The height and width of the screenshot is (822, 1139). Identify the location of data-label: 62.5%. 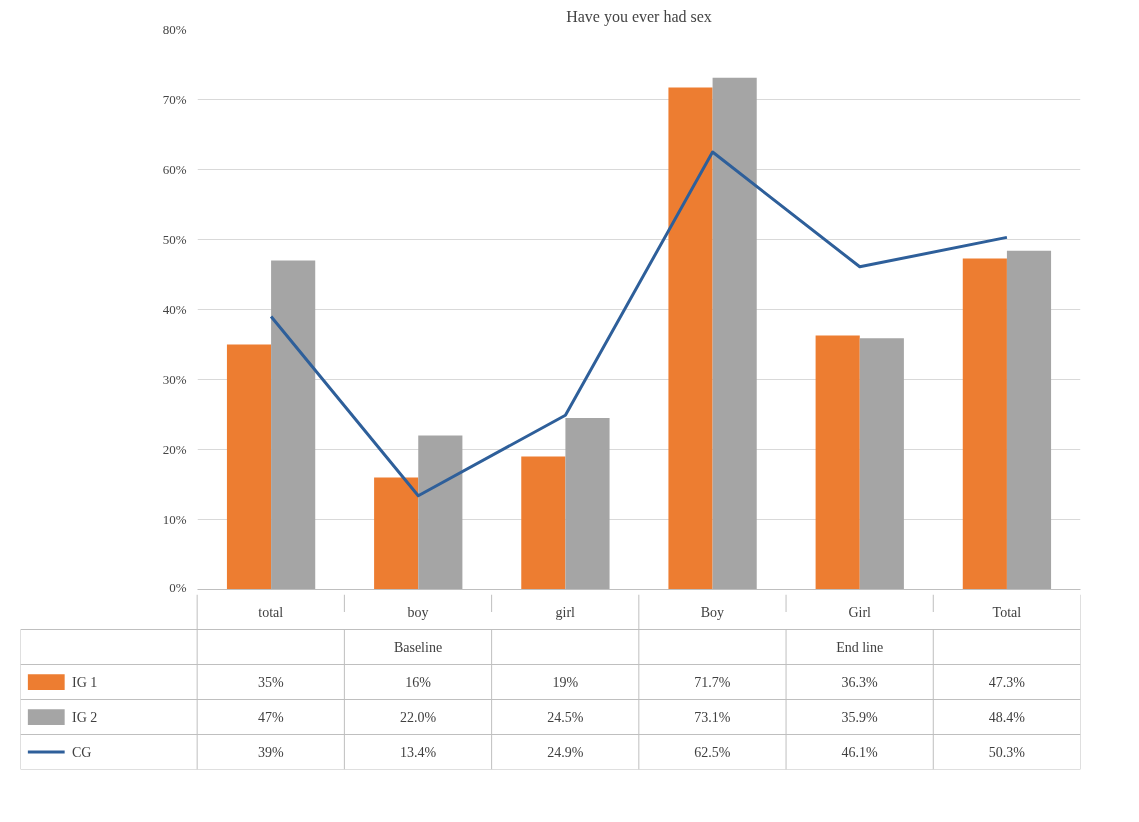
(712, 752).